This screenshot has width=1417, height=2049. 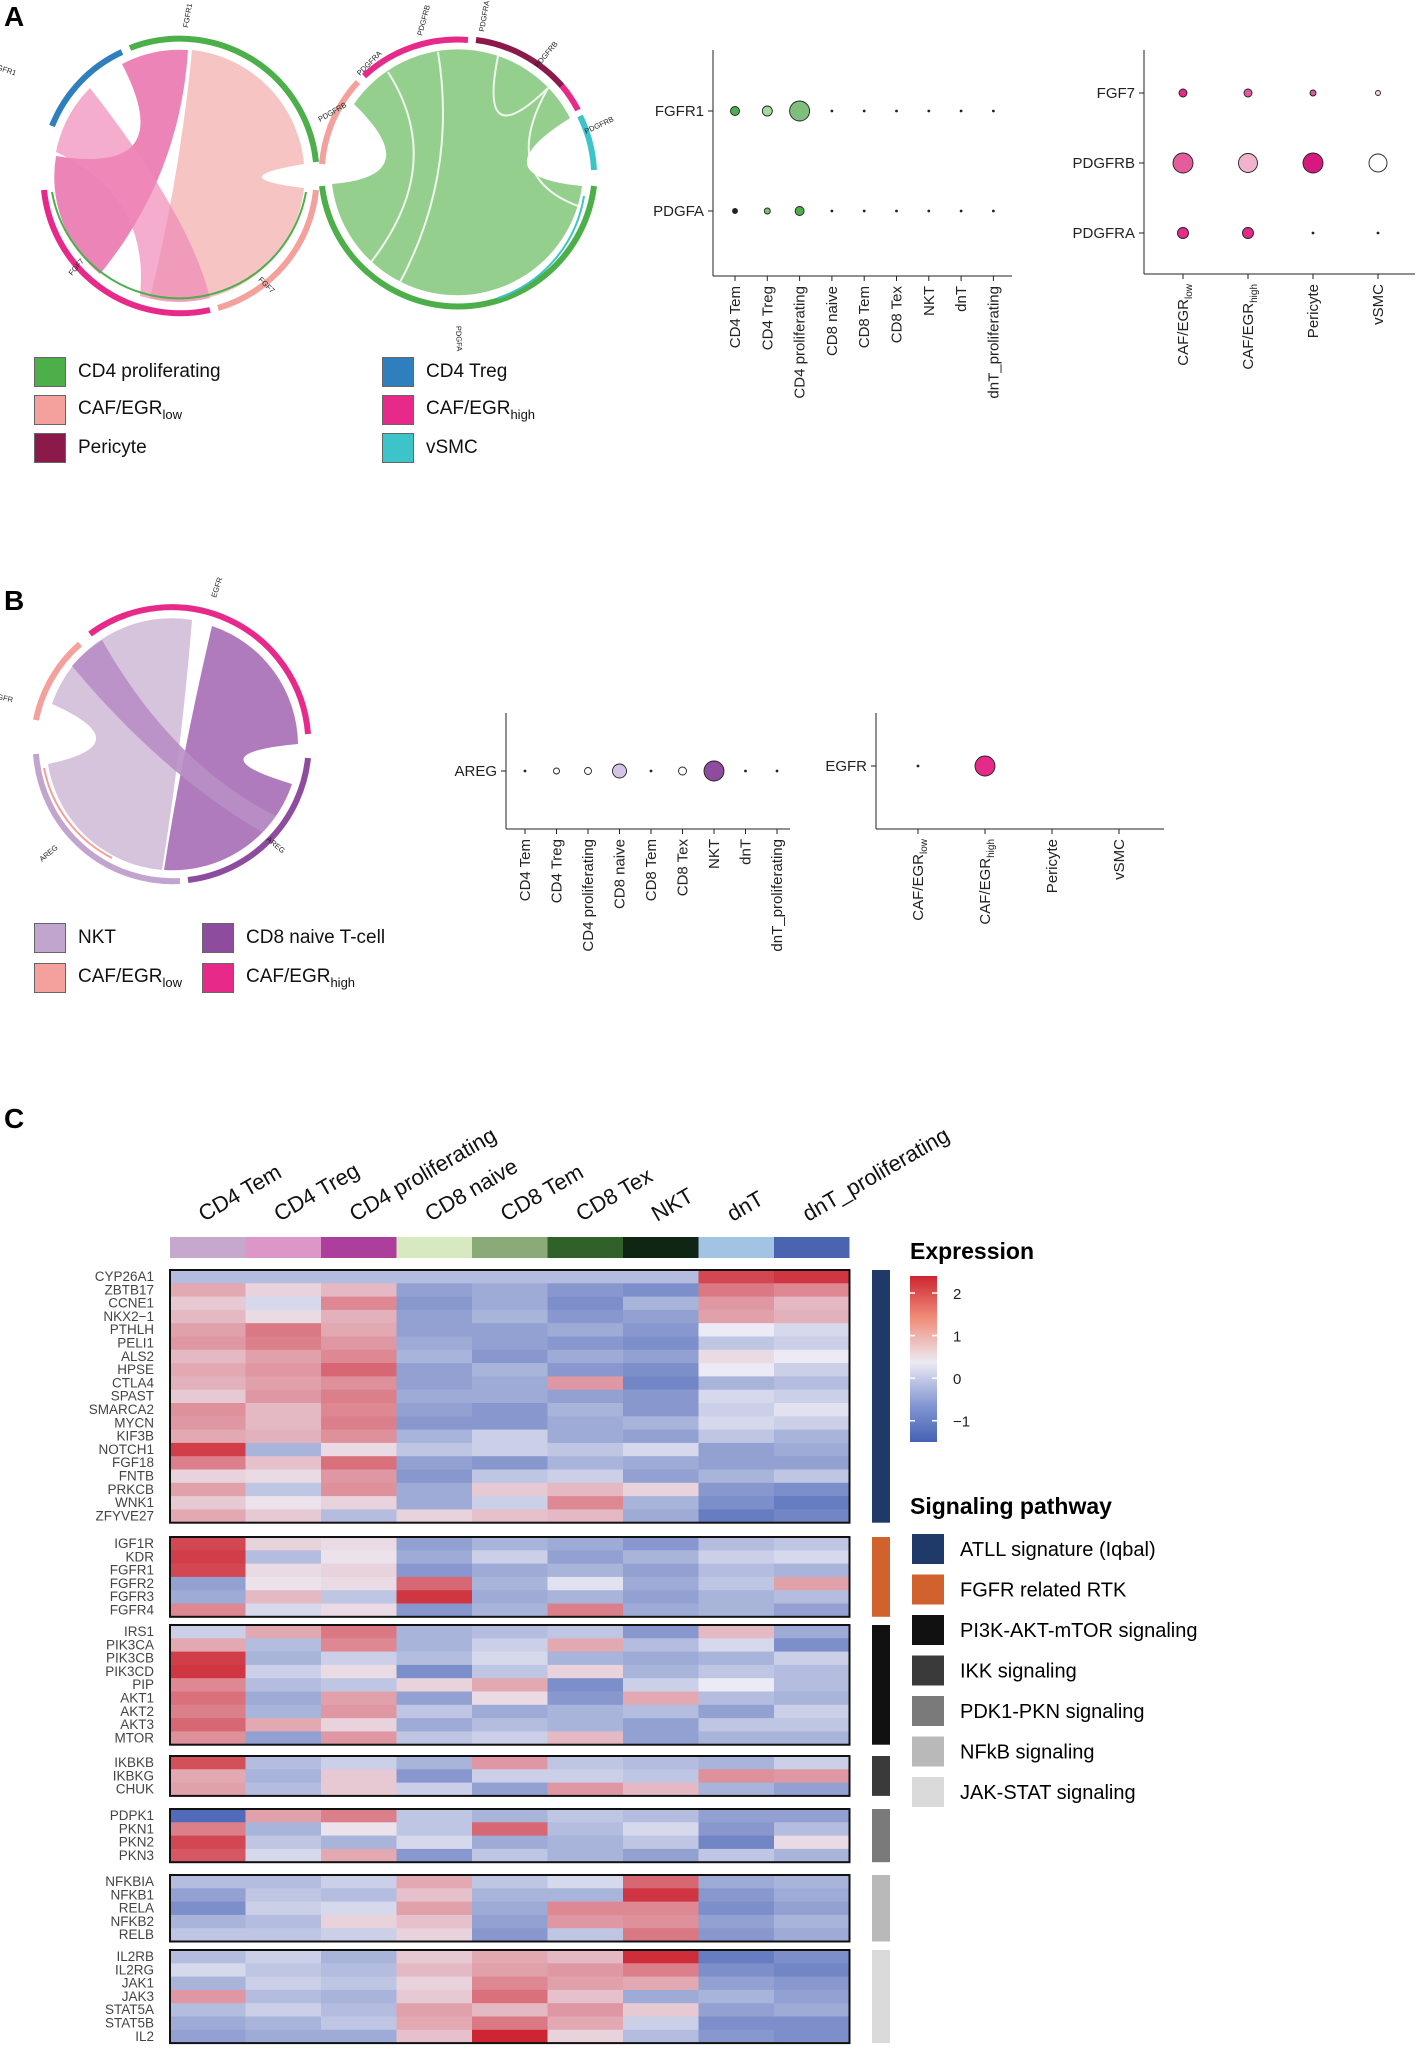 I want to click on gene-label: IKBKG, so click(x=133, y=1775).